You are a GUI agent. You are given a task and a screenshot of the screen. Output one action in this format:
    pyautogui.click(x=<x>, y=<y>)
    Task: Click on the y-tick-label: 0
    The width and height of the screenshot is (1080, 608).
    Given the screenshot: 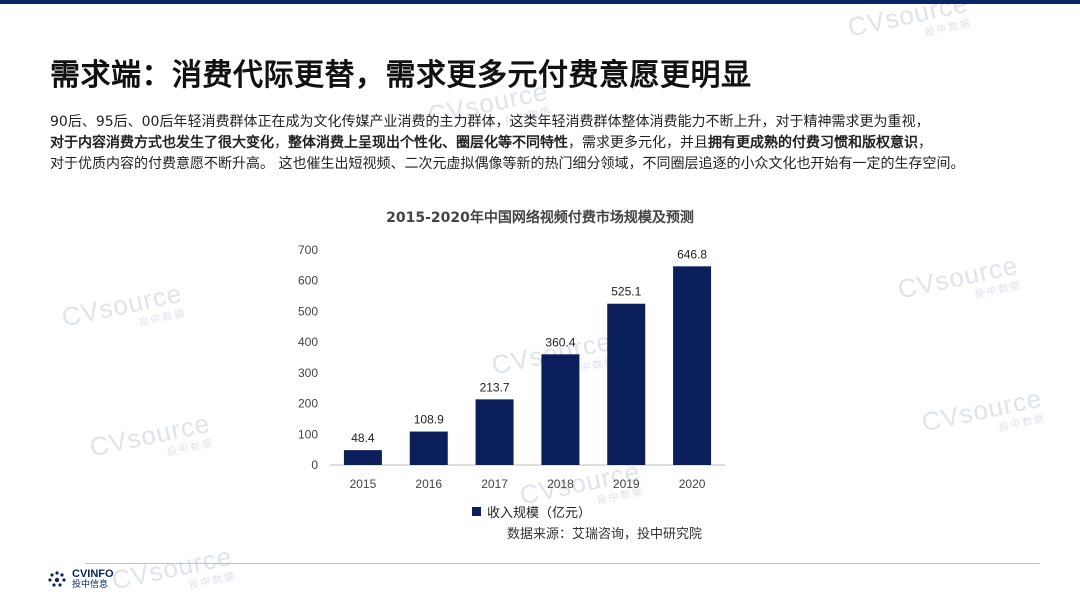 What is the action you would take?
    pyautogui.click(x=314, y=465)
    